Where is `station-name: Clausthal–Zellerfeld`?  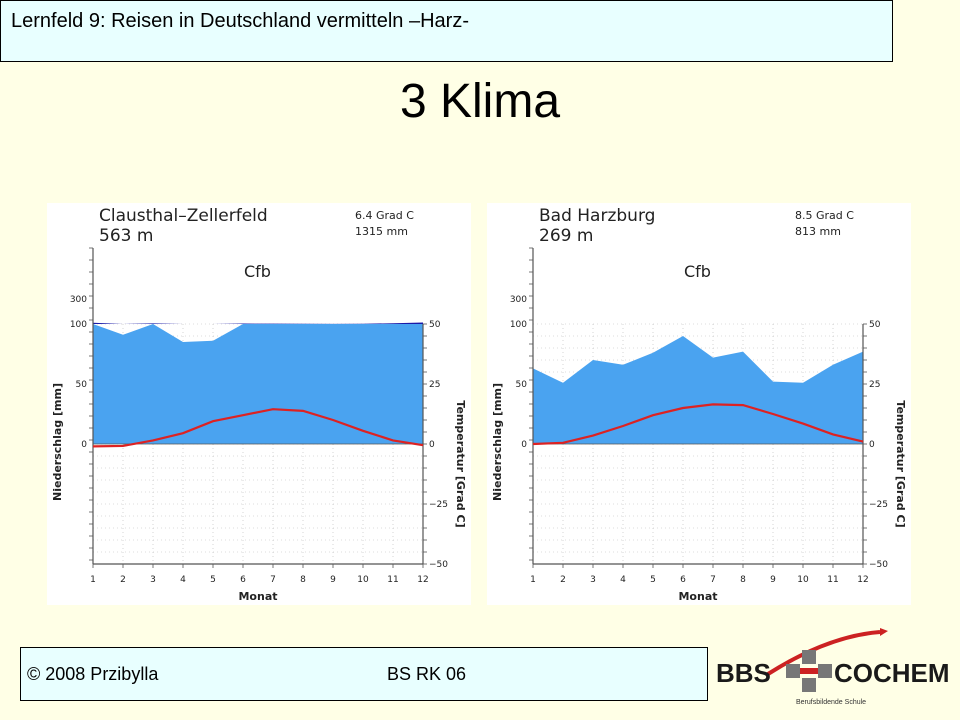
station-name: Clausthal–Zellerfeld is located at coordinates (183, 216).